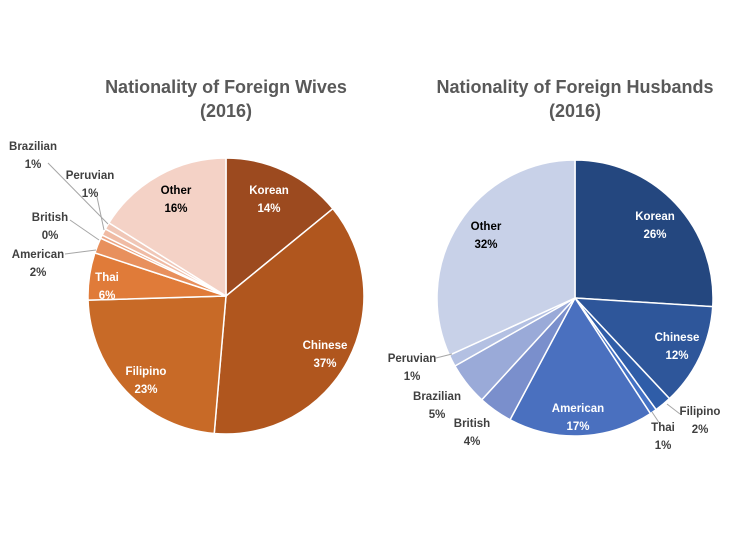  I want to click on wives-slice-chinese, so click(289, 321).